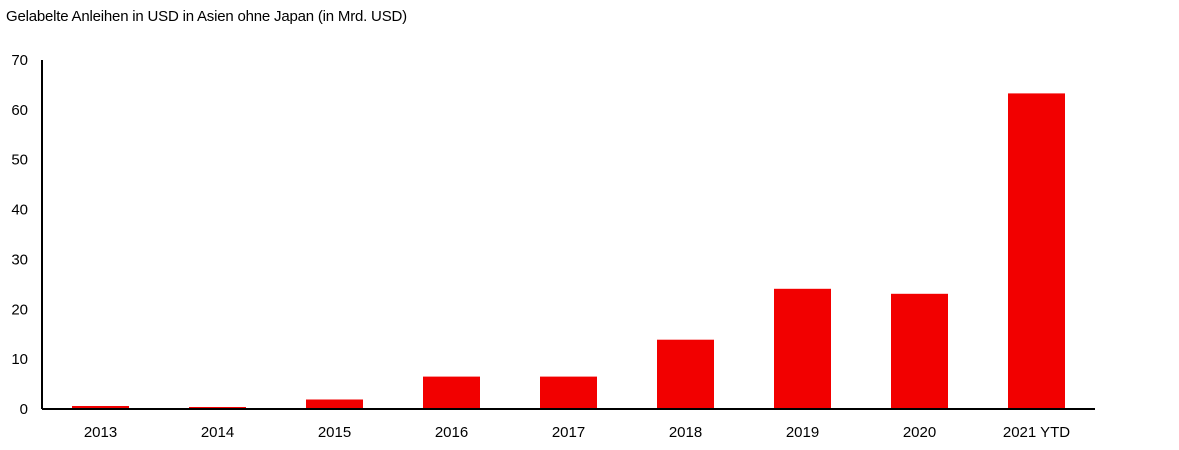  I want to click on y-tick-labels: 0 10 20 30 40 50 60 70, so click(19, 235).